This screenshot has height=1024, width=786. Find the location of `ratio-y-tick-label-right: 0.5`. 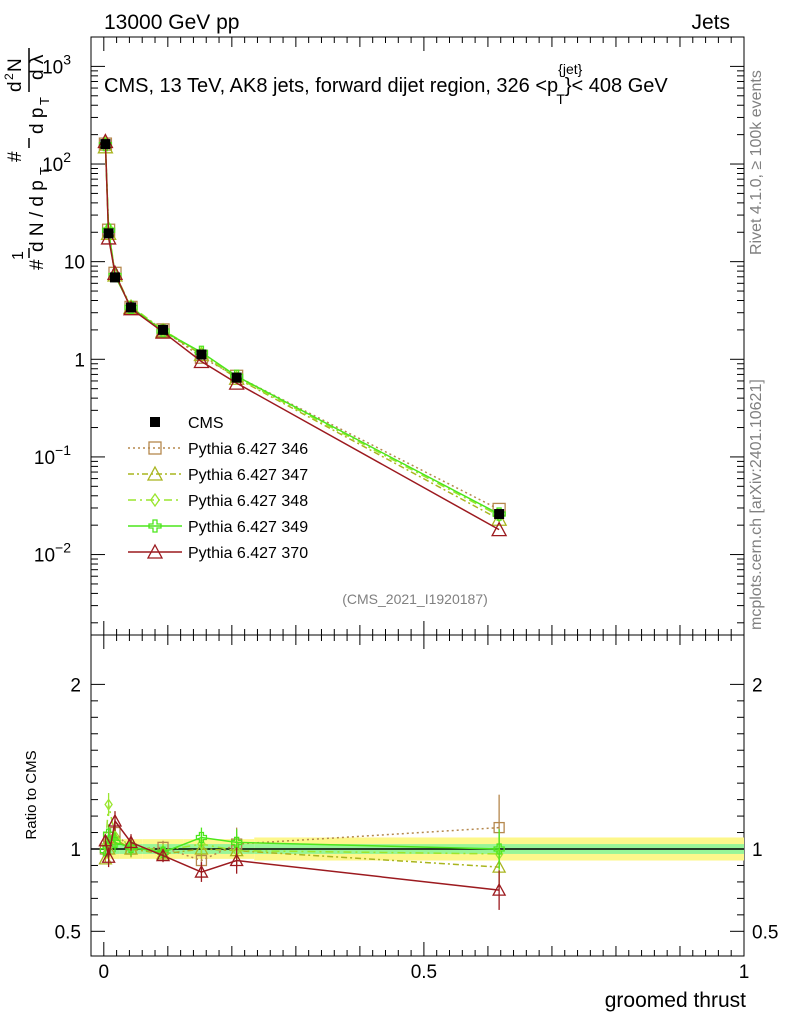

ratio-y-tick-label-right: 0.5 is located at coordinates (765, 932).